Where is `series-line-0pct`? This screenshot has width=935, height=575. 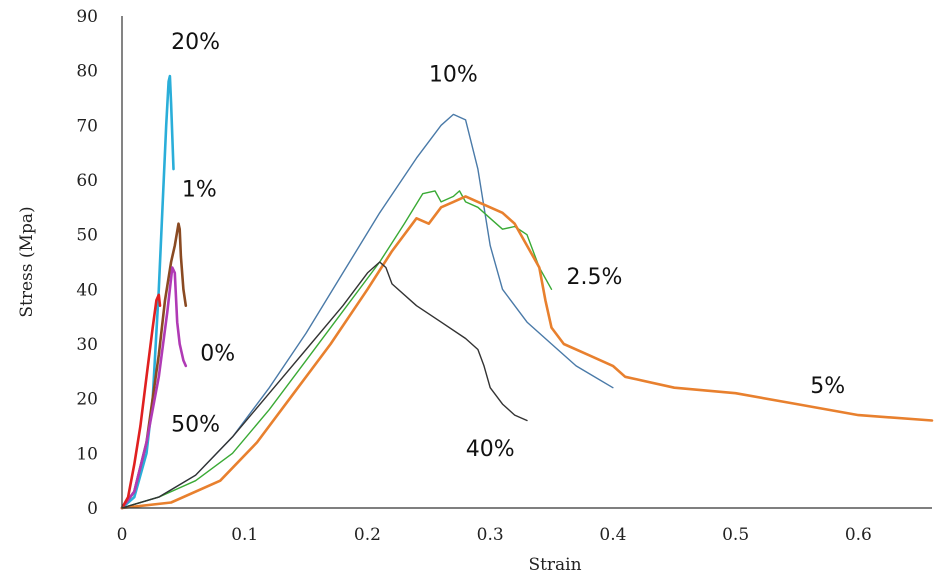
series-line-0pct is located at coordinates (154, 388).